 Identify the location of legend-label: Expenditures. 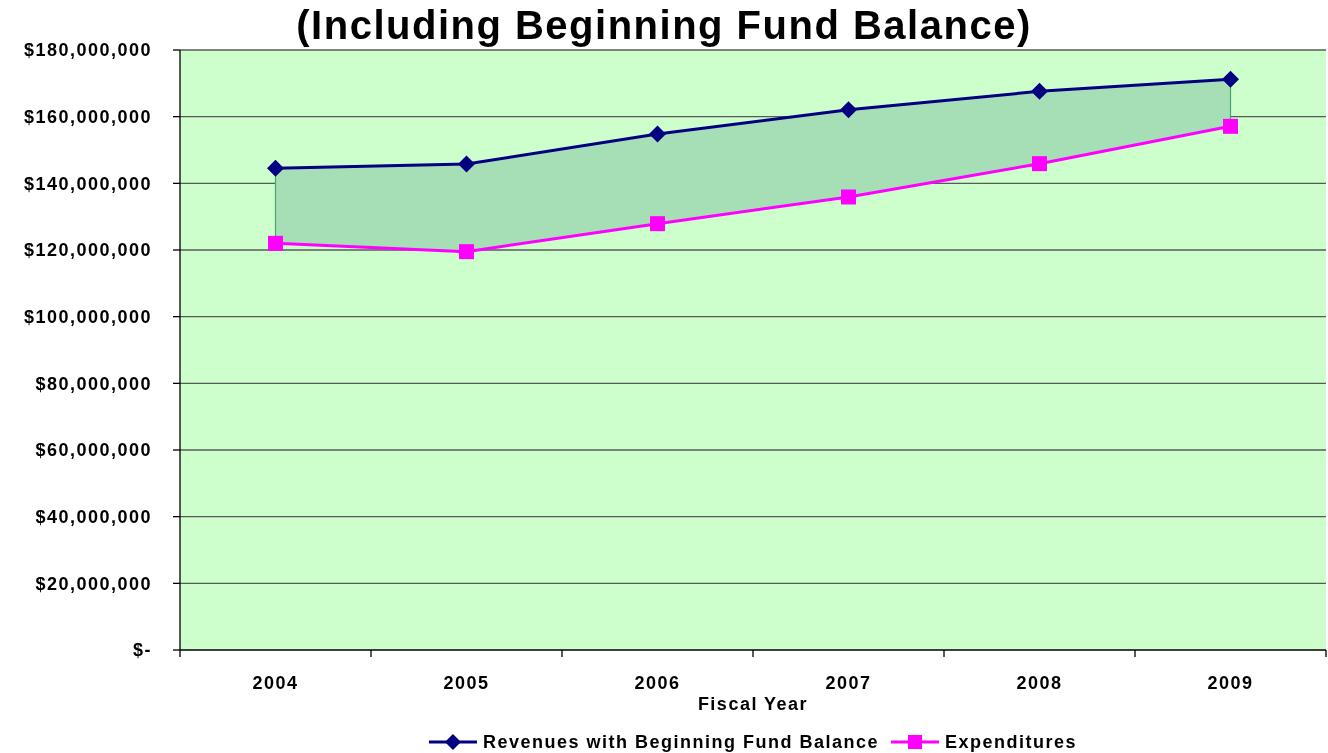
(1011, 742).